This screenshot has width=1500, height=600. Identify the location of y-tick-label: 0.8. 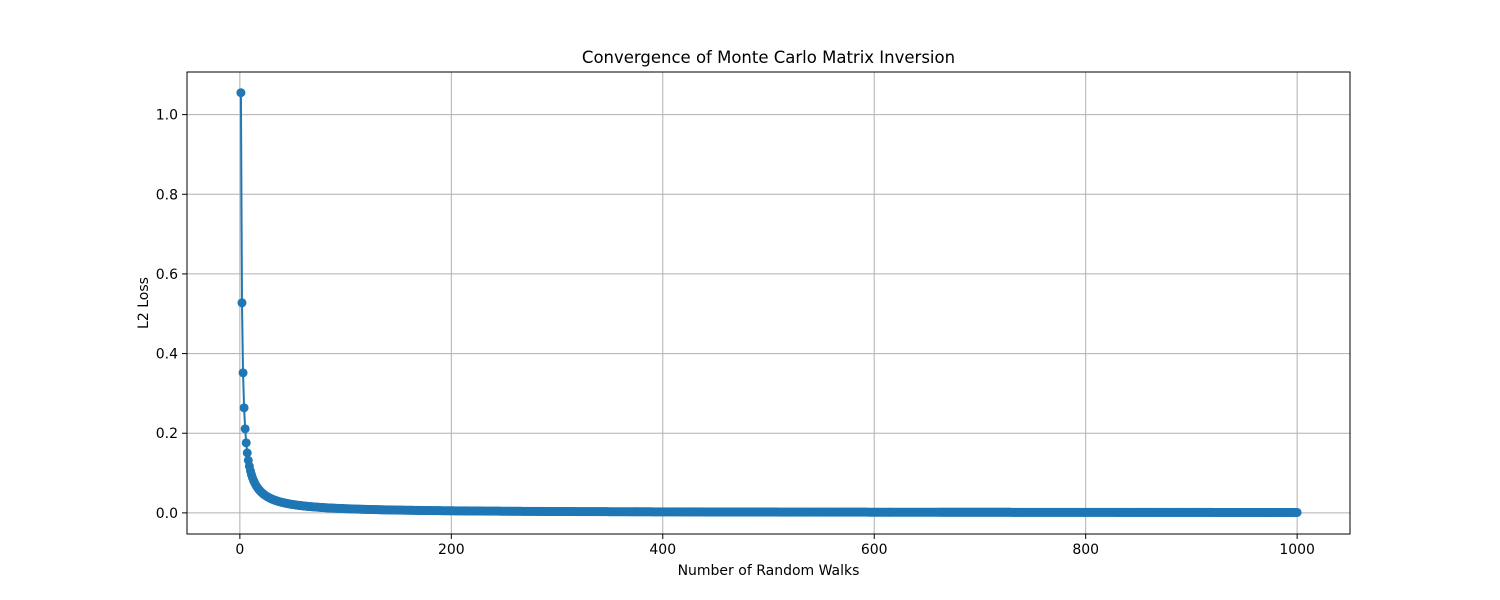
(167, 195).